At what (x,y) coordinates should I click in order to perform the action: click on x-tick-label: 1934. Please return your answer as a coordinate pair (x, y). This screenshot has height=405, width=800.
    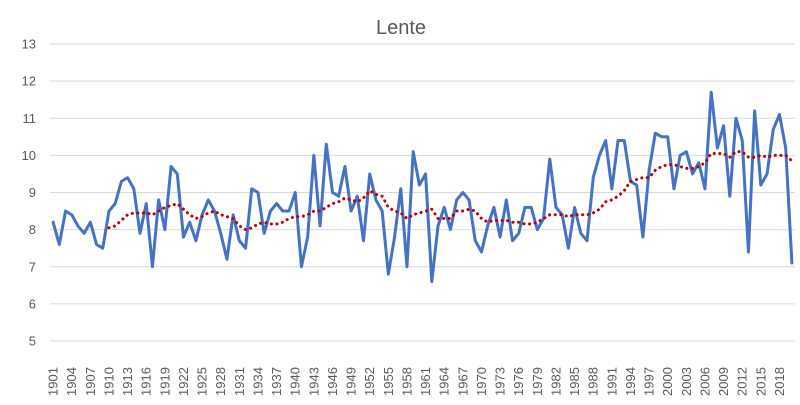
    Looking at the image, I should click on (257, 381).